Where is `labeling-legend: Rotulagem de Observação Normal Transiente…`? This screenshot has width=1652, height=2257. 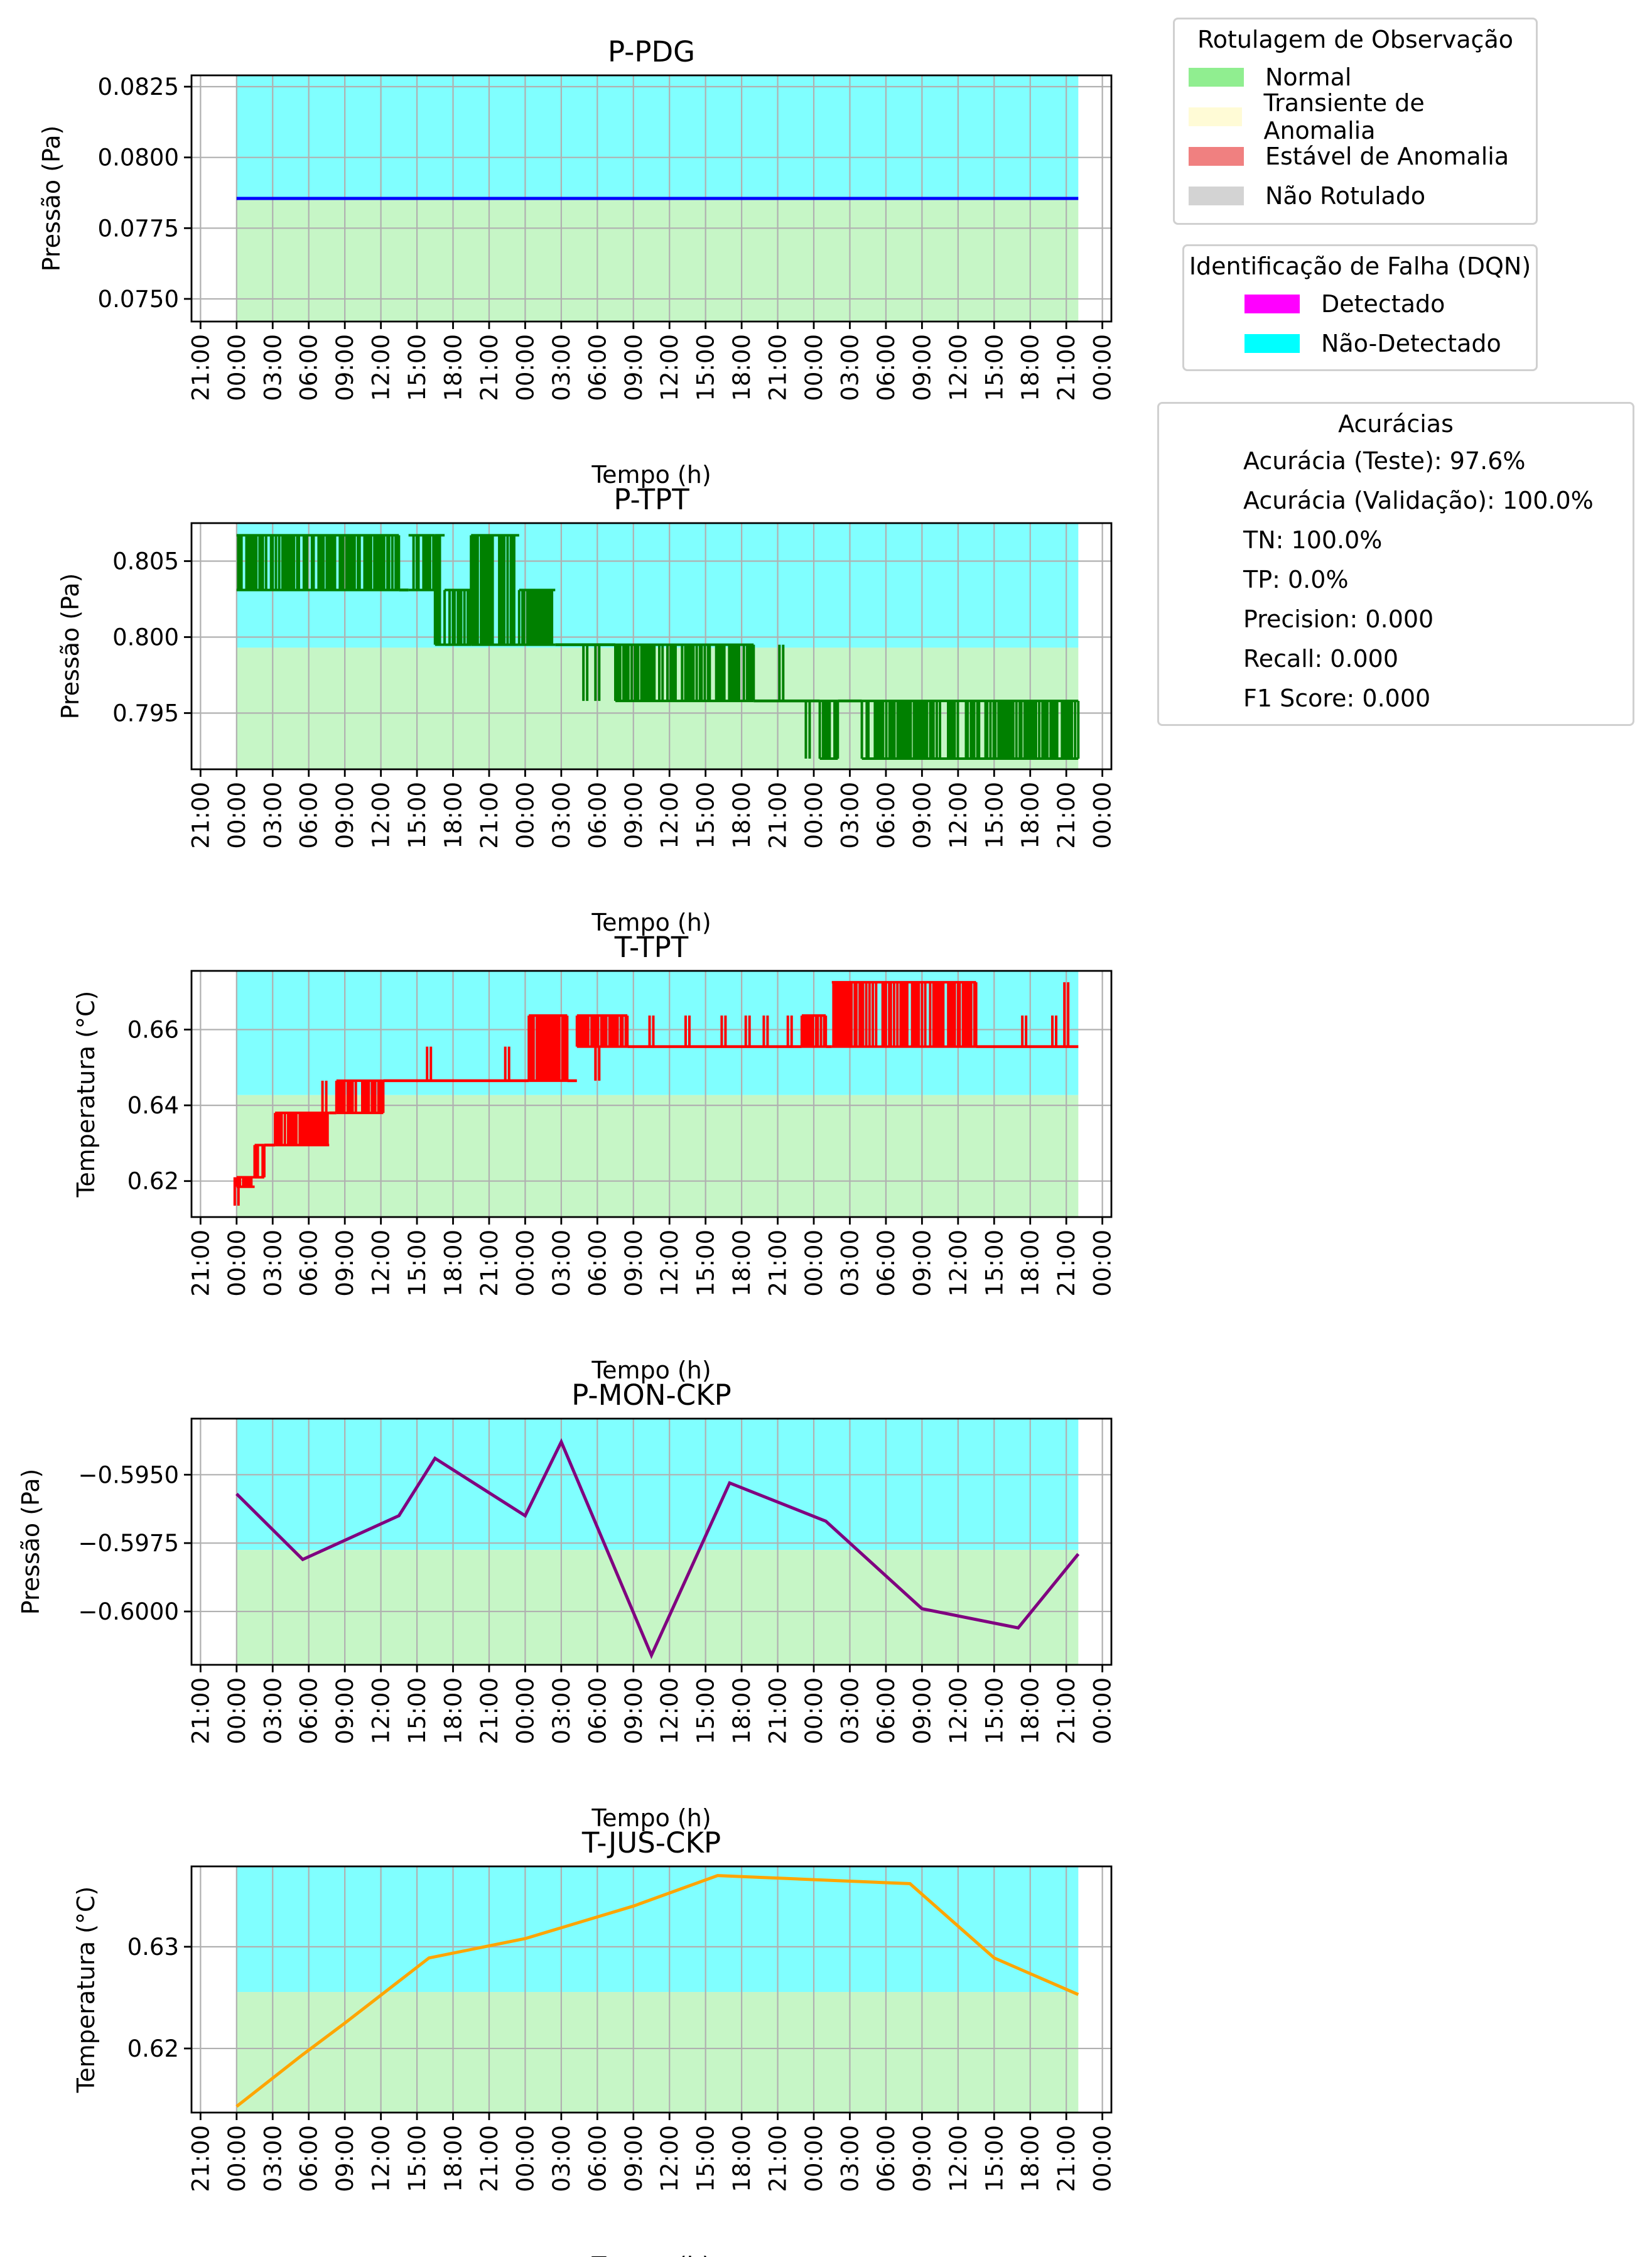
labeling-legend: Rotulagem de Observação Normal Transiente… is located at coordinates (1355, 121).